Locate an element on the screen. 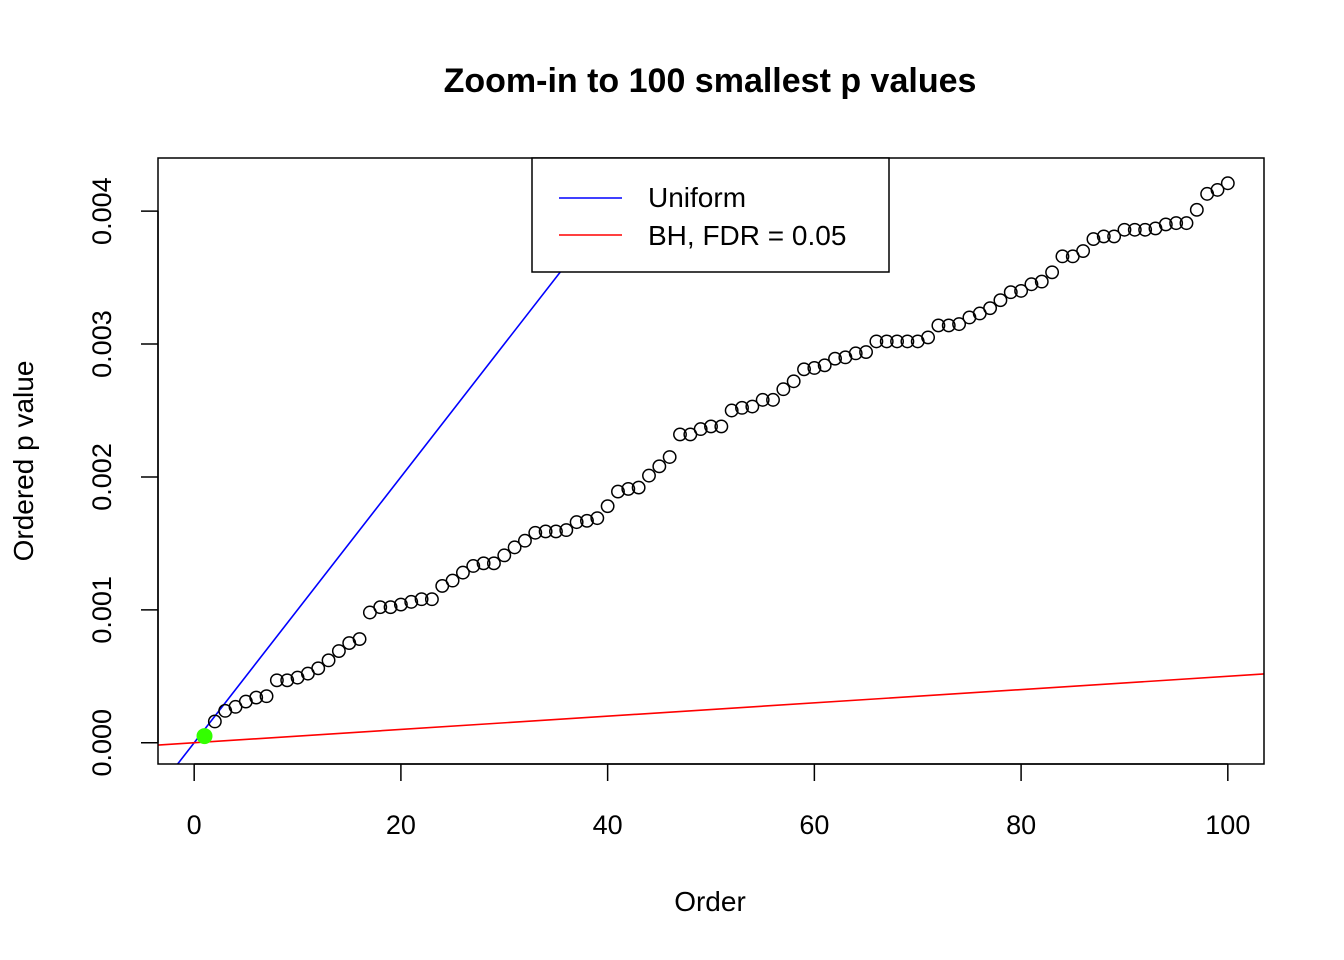  x-tick-label: 0 is located at coordinates (194, 825).